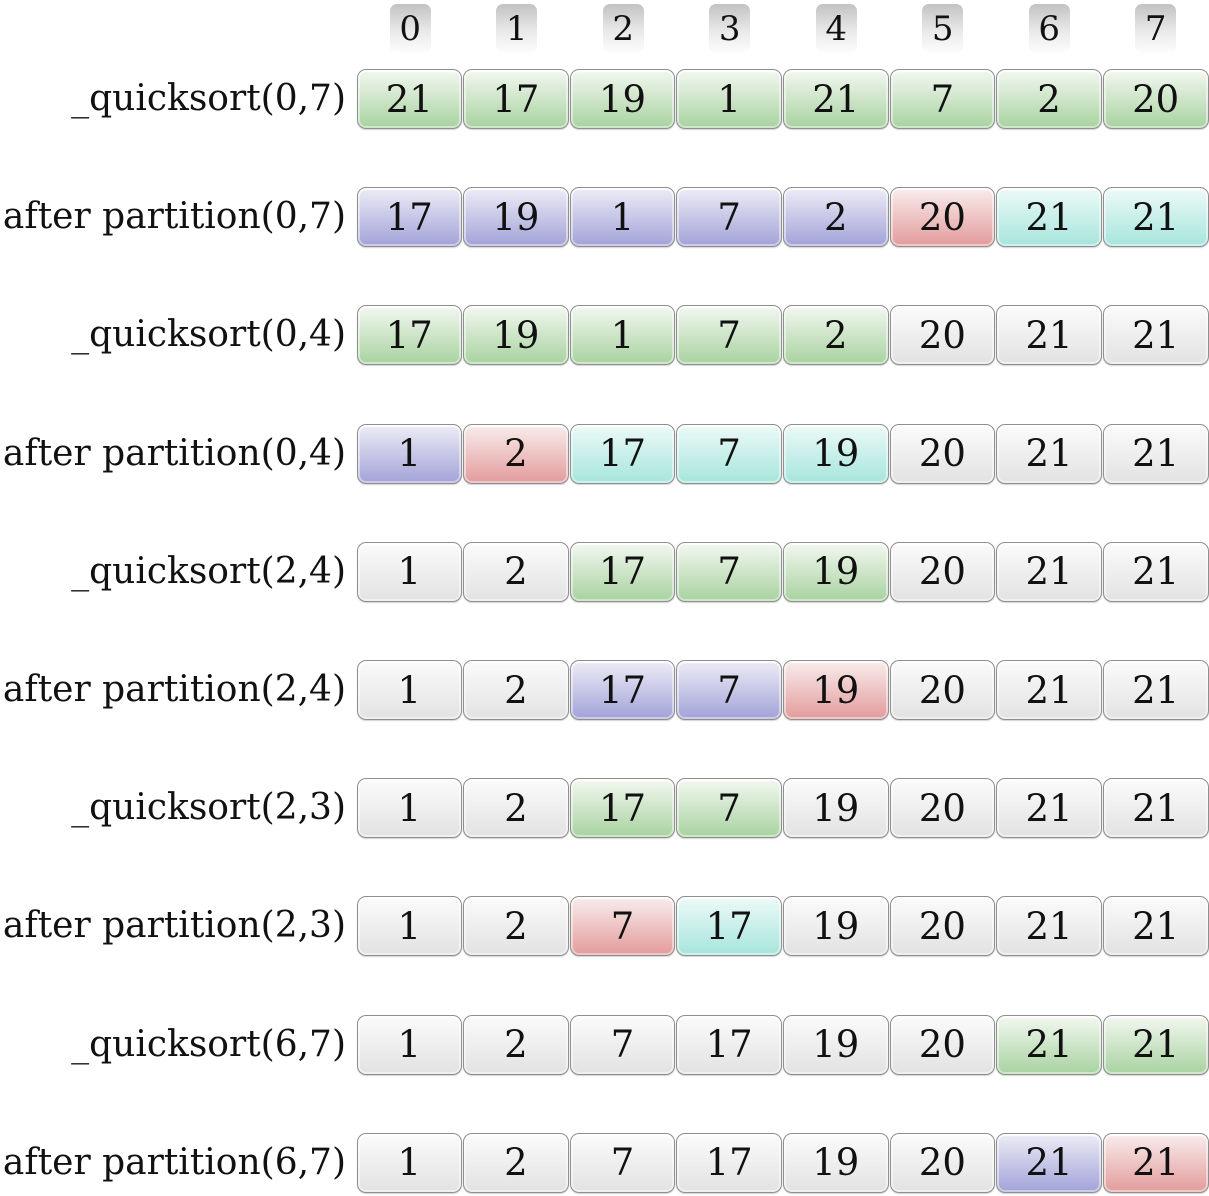 This screenshot has height=1196, width=1209. I want to click on index-slot: 5, so click(943, 28).